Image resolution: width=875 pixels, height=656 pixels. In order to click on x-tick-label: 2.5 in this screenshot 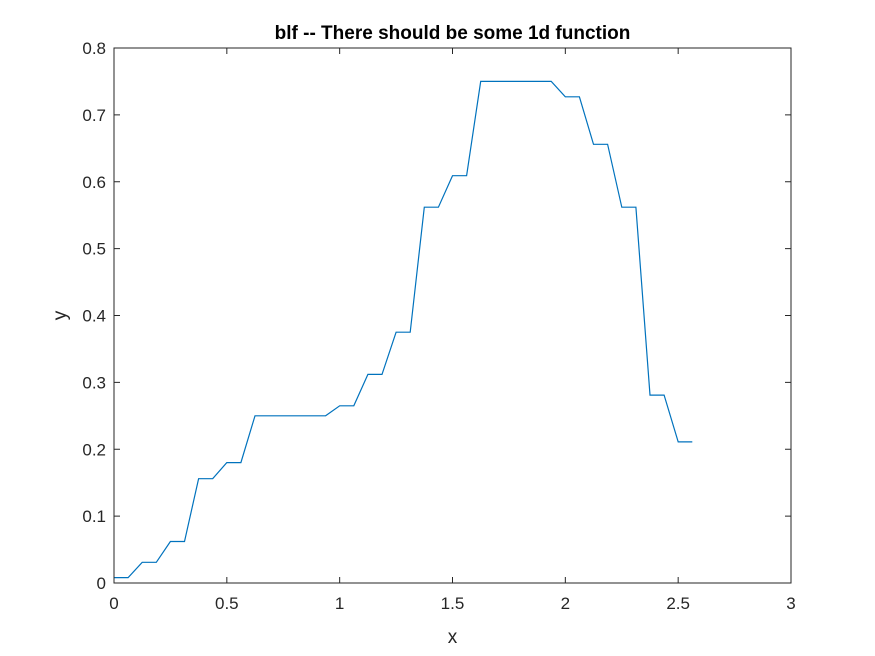, I will do `click(678, 603)`.